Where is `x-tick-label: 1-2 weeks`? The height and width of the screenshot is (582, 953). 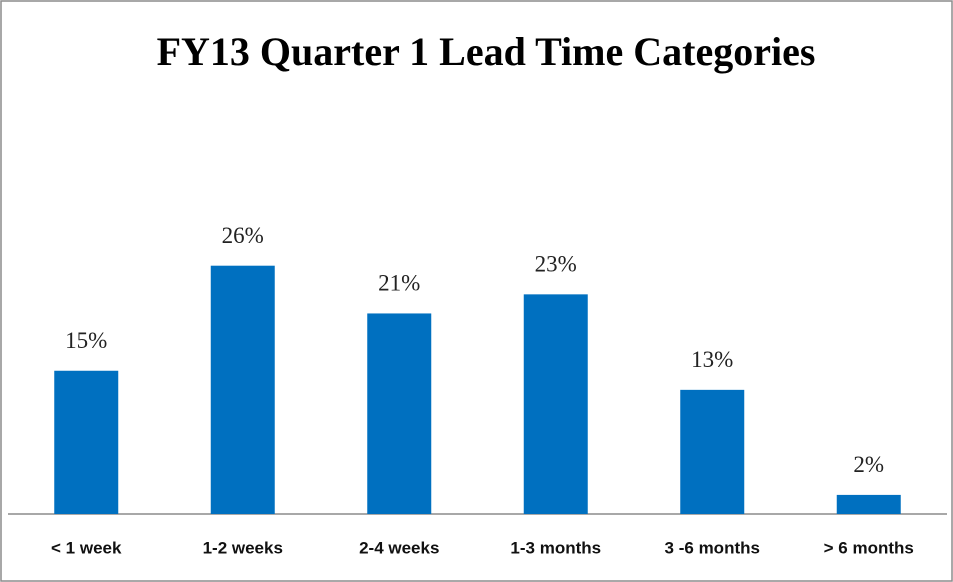 x-tick-label: 1-2 weeks is located at coordinates (243, 547).